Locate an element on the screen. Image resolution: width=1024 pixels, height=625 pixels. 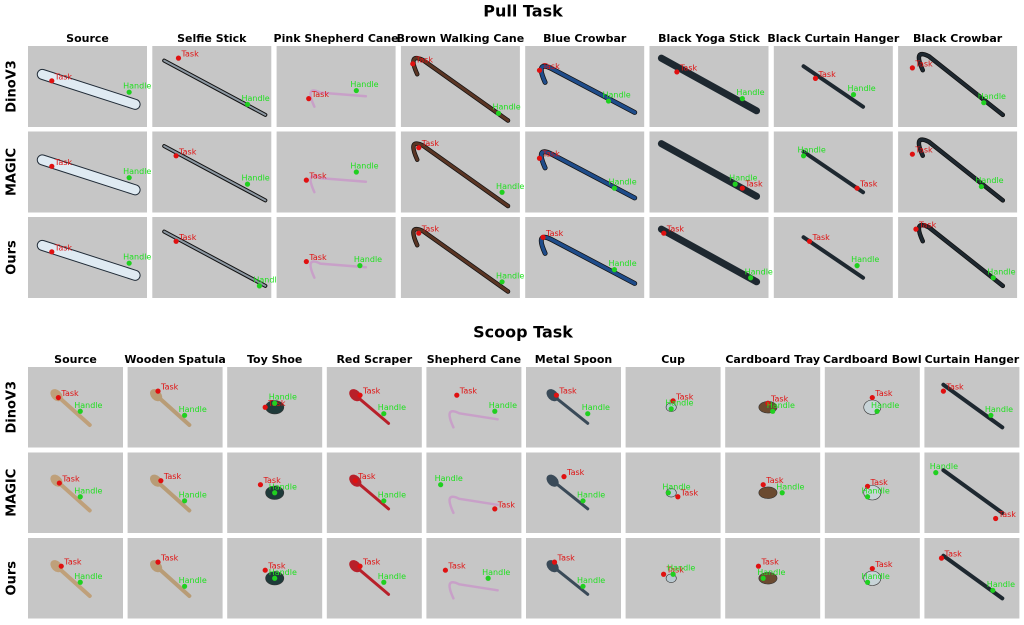
column-header: Source is located at coordinates (75, 359).